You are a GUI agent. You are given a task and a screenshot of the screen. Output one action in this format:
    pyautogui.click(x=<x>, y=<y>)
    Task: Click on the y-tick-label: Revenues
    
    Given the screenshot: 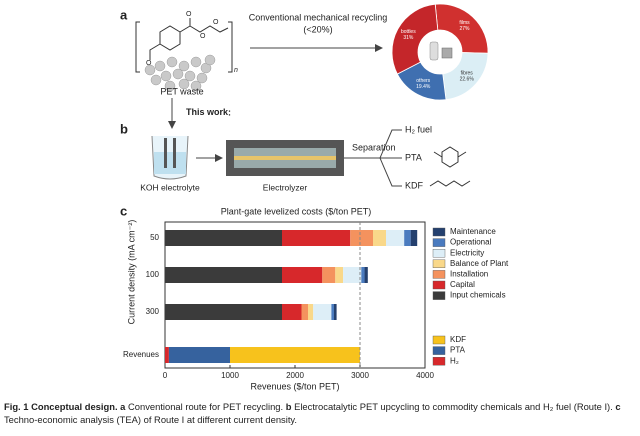 What is the action you would take?
    pyautogui.click(x=141, y=354)
    